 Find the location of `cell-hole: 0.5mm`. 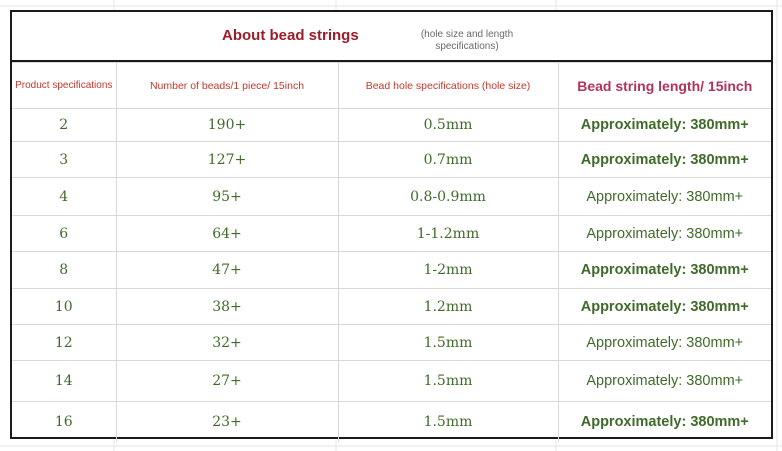

cell-hole: 0.5mm is located at coordinates (448, 125).